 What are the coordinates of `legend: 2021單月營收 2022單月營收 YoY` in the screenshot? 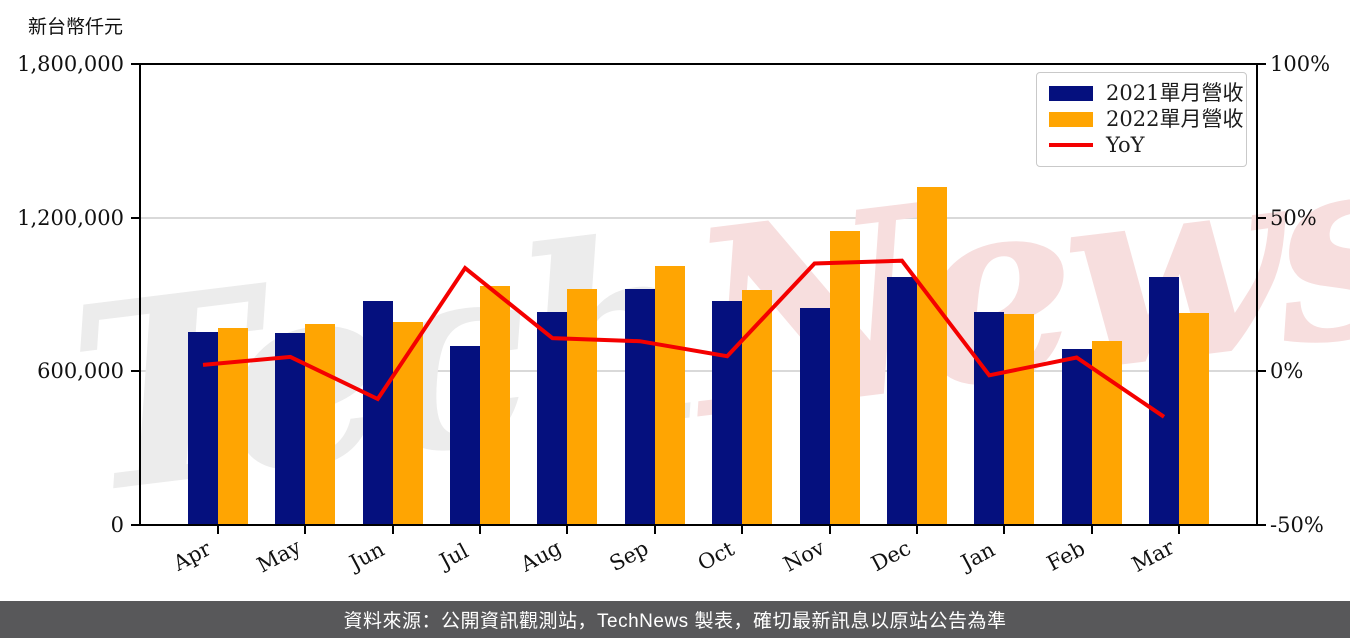 It's located at (1141, 119).